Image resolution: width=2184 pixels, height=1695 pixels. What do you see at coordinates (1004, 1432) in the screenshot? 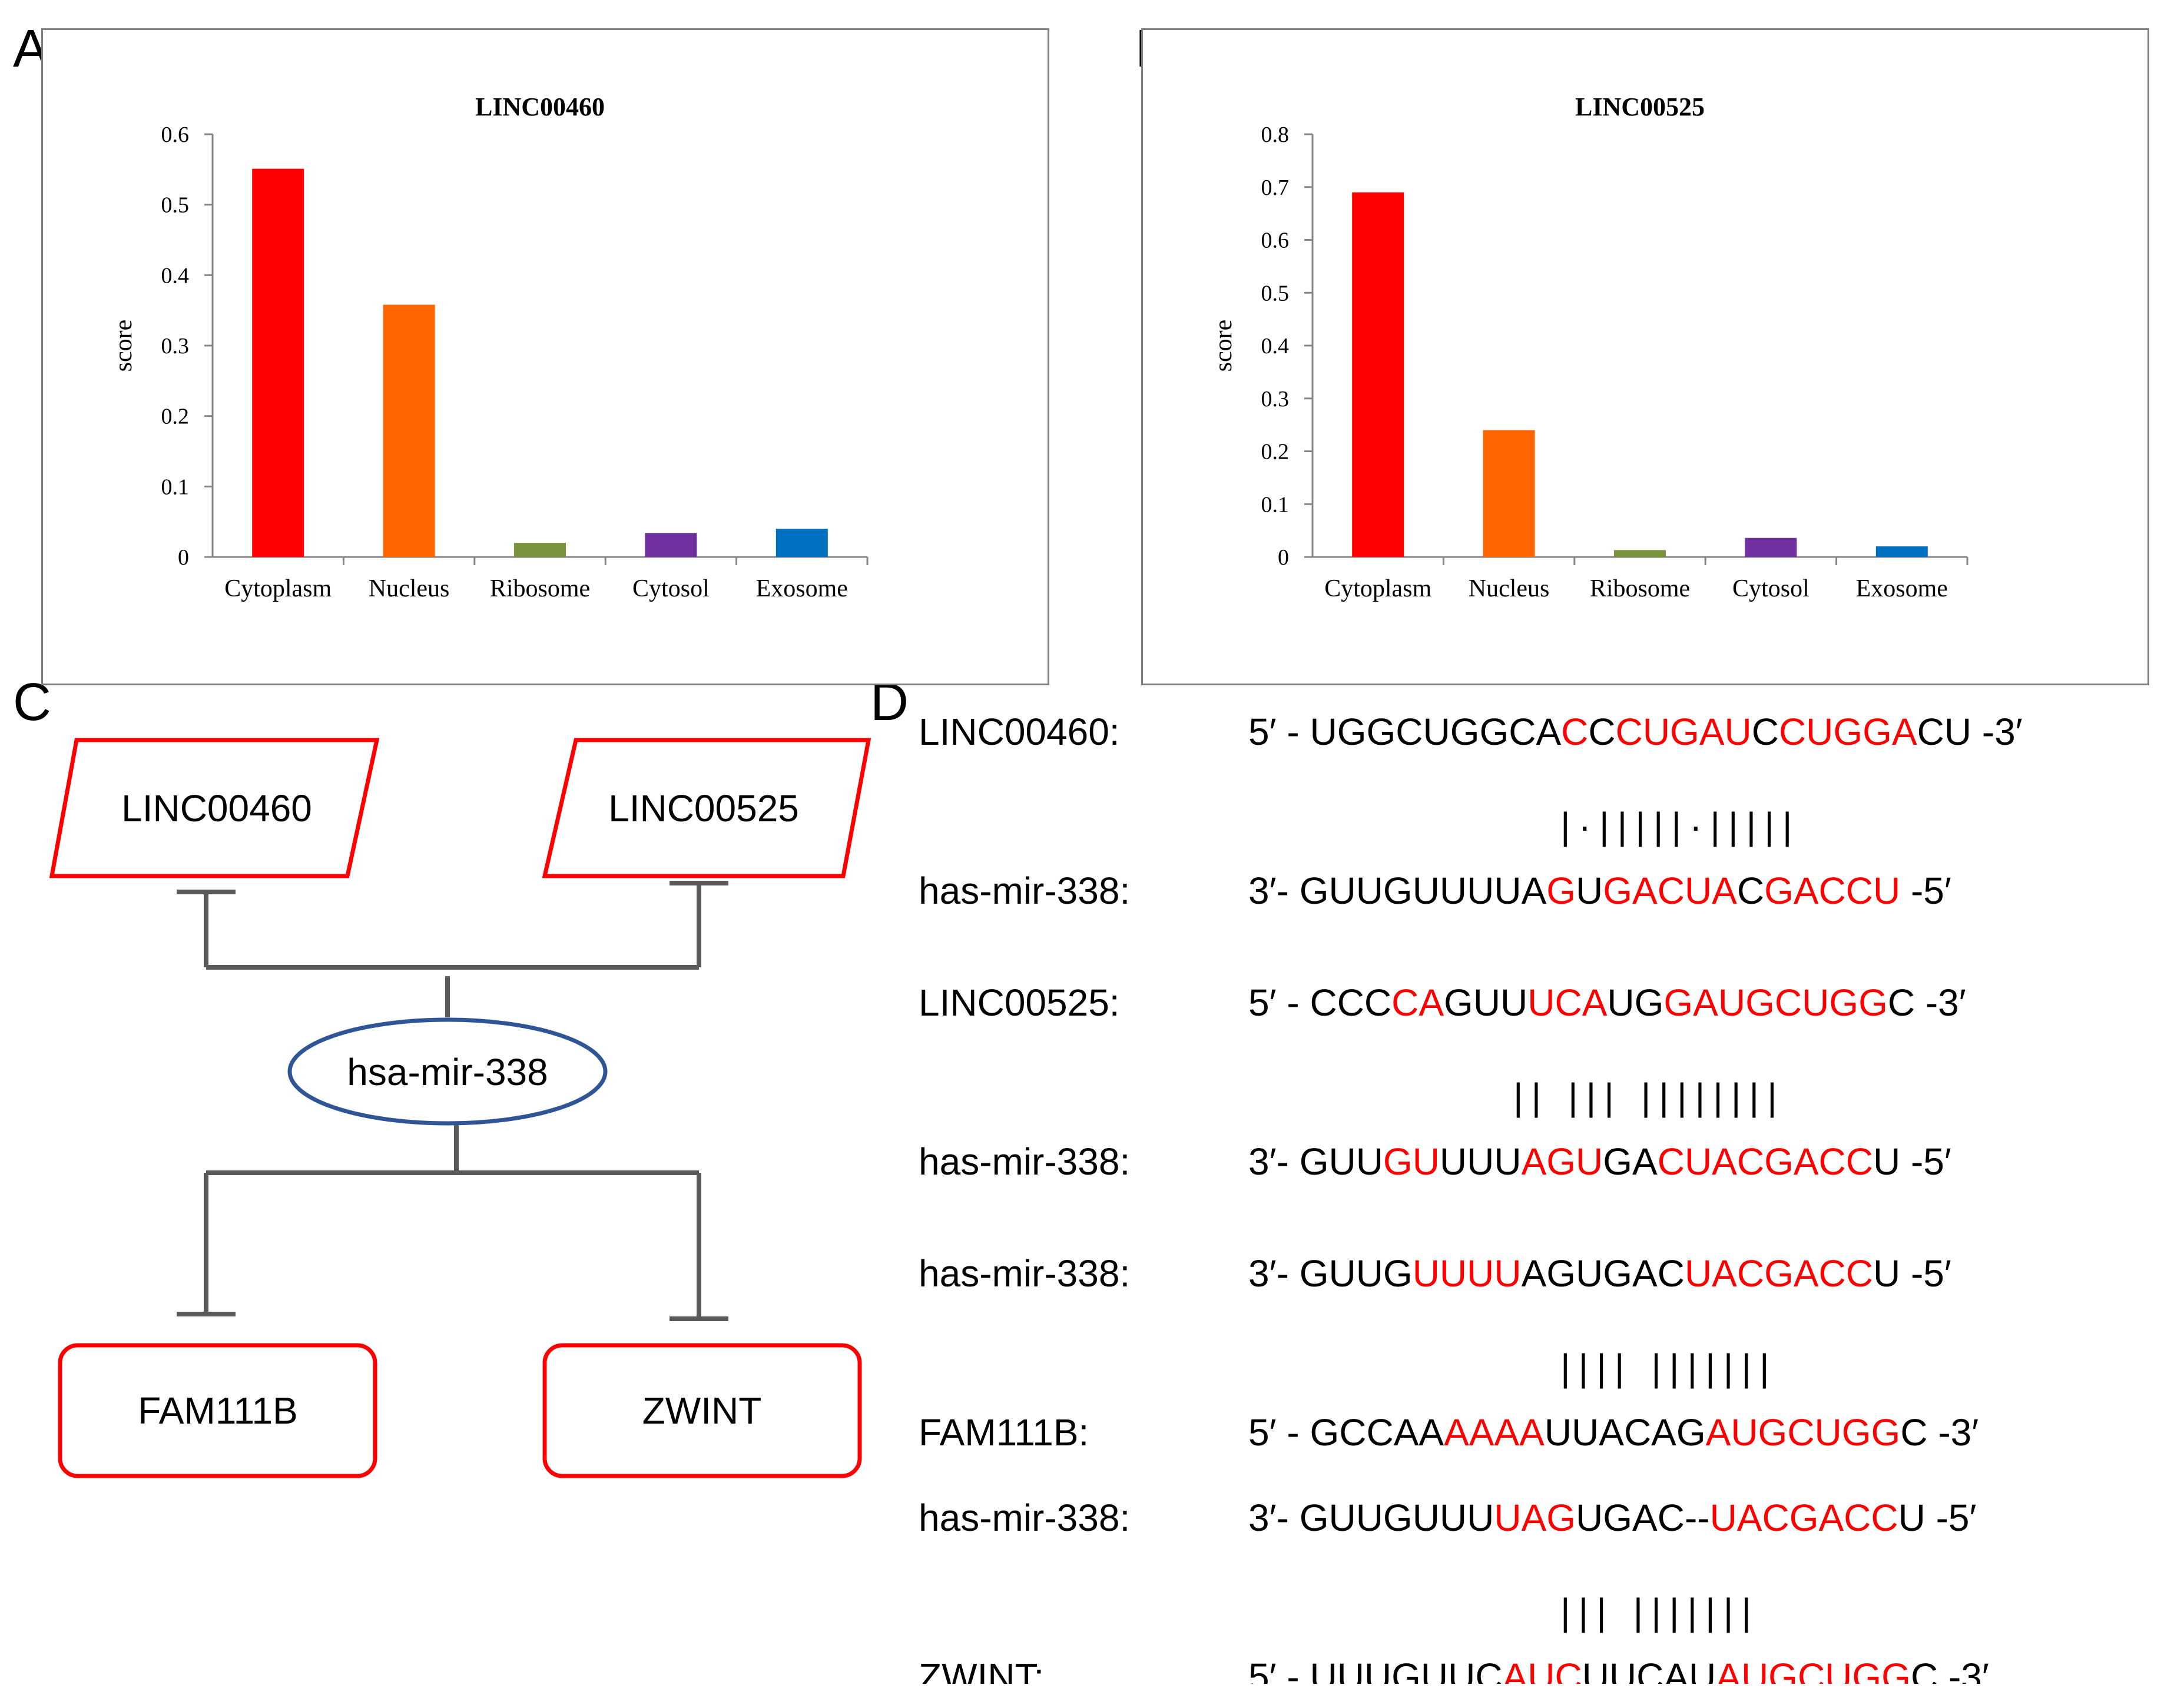
I see `alignment-3-bottom-label: FAM111B:` at bounding box center [1004, 1432].